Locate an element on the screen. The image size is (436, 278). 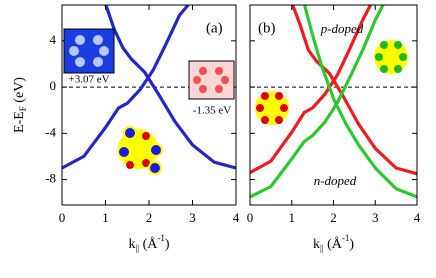
annotation: +3.07 eV is located at coordinates (88, 80).